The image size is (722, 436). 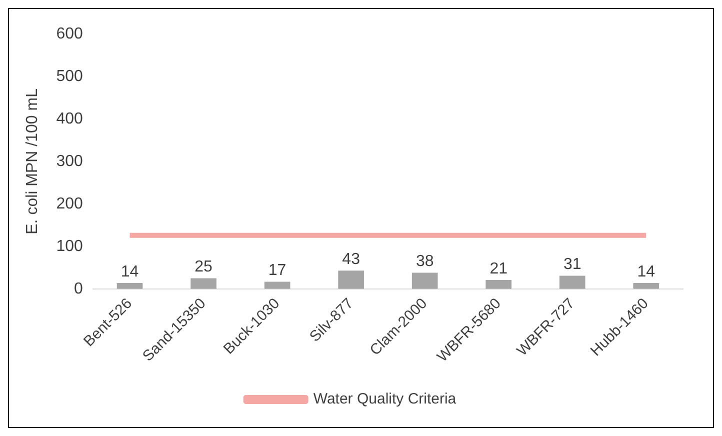 I want to click on y-axis-title: E. coli MPN /100 mL, so click(x=33, y=161).